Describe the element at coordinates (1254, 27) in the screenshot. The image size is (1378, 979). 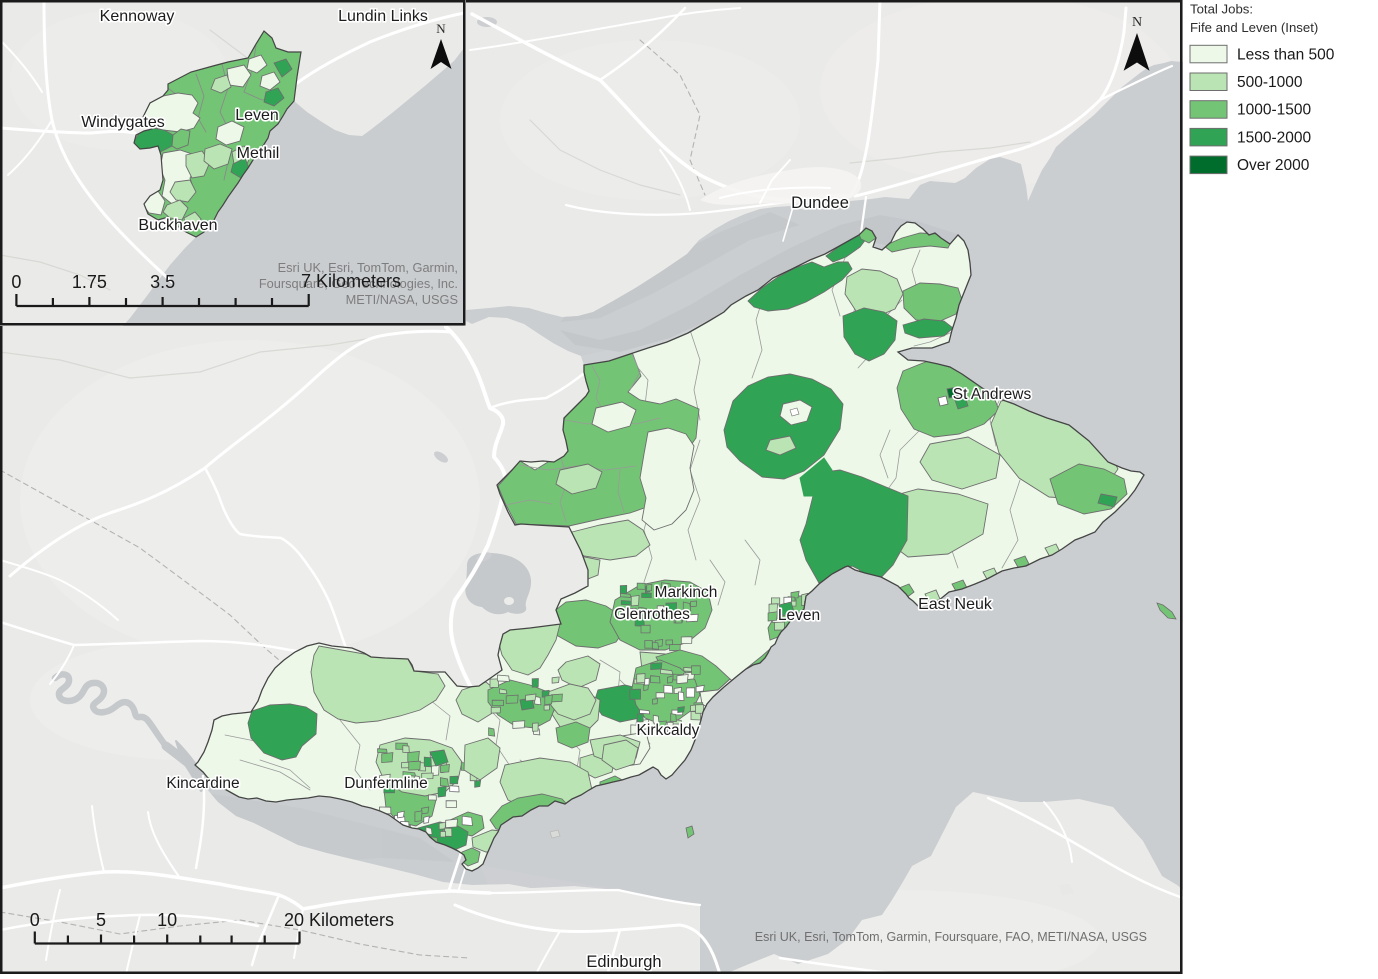
I see `svg-text: Fife and Leven (Inset)` at that location.